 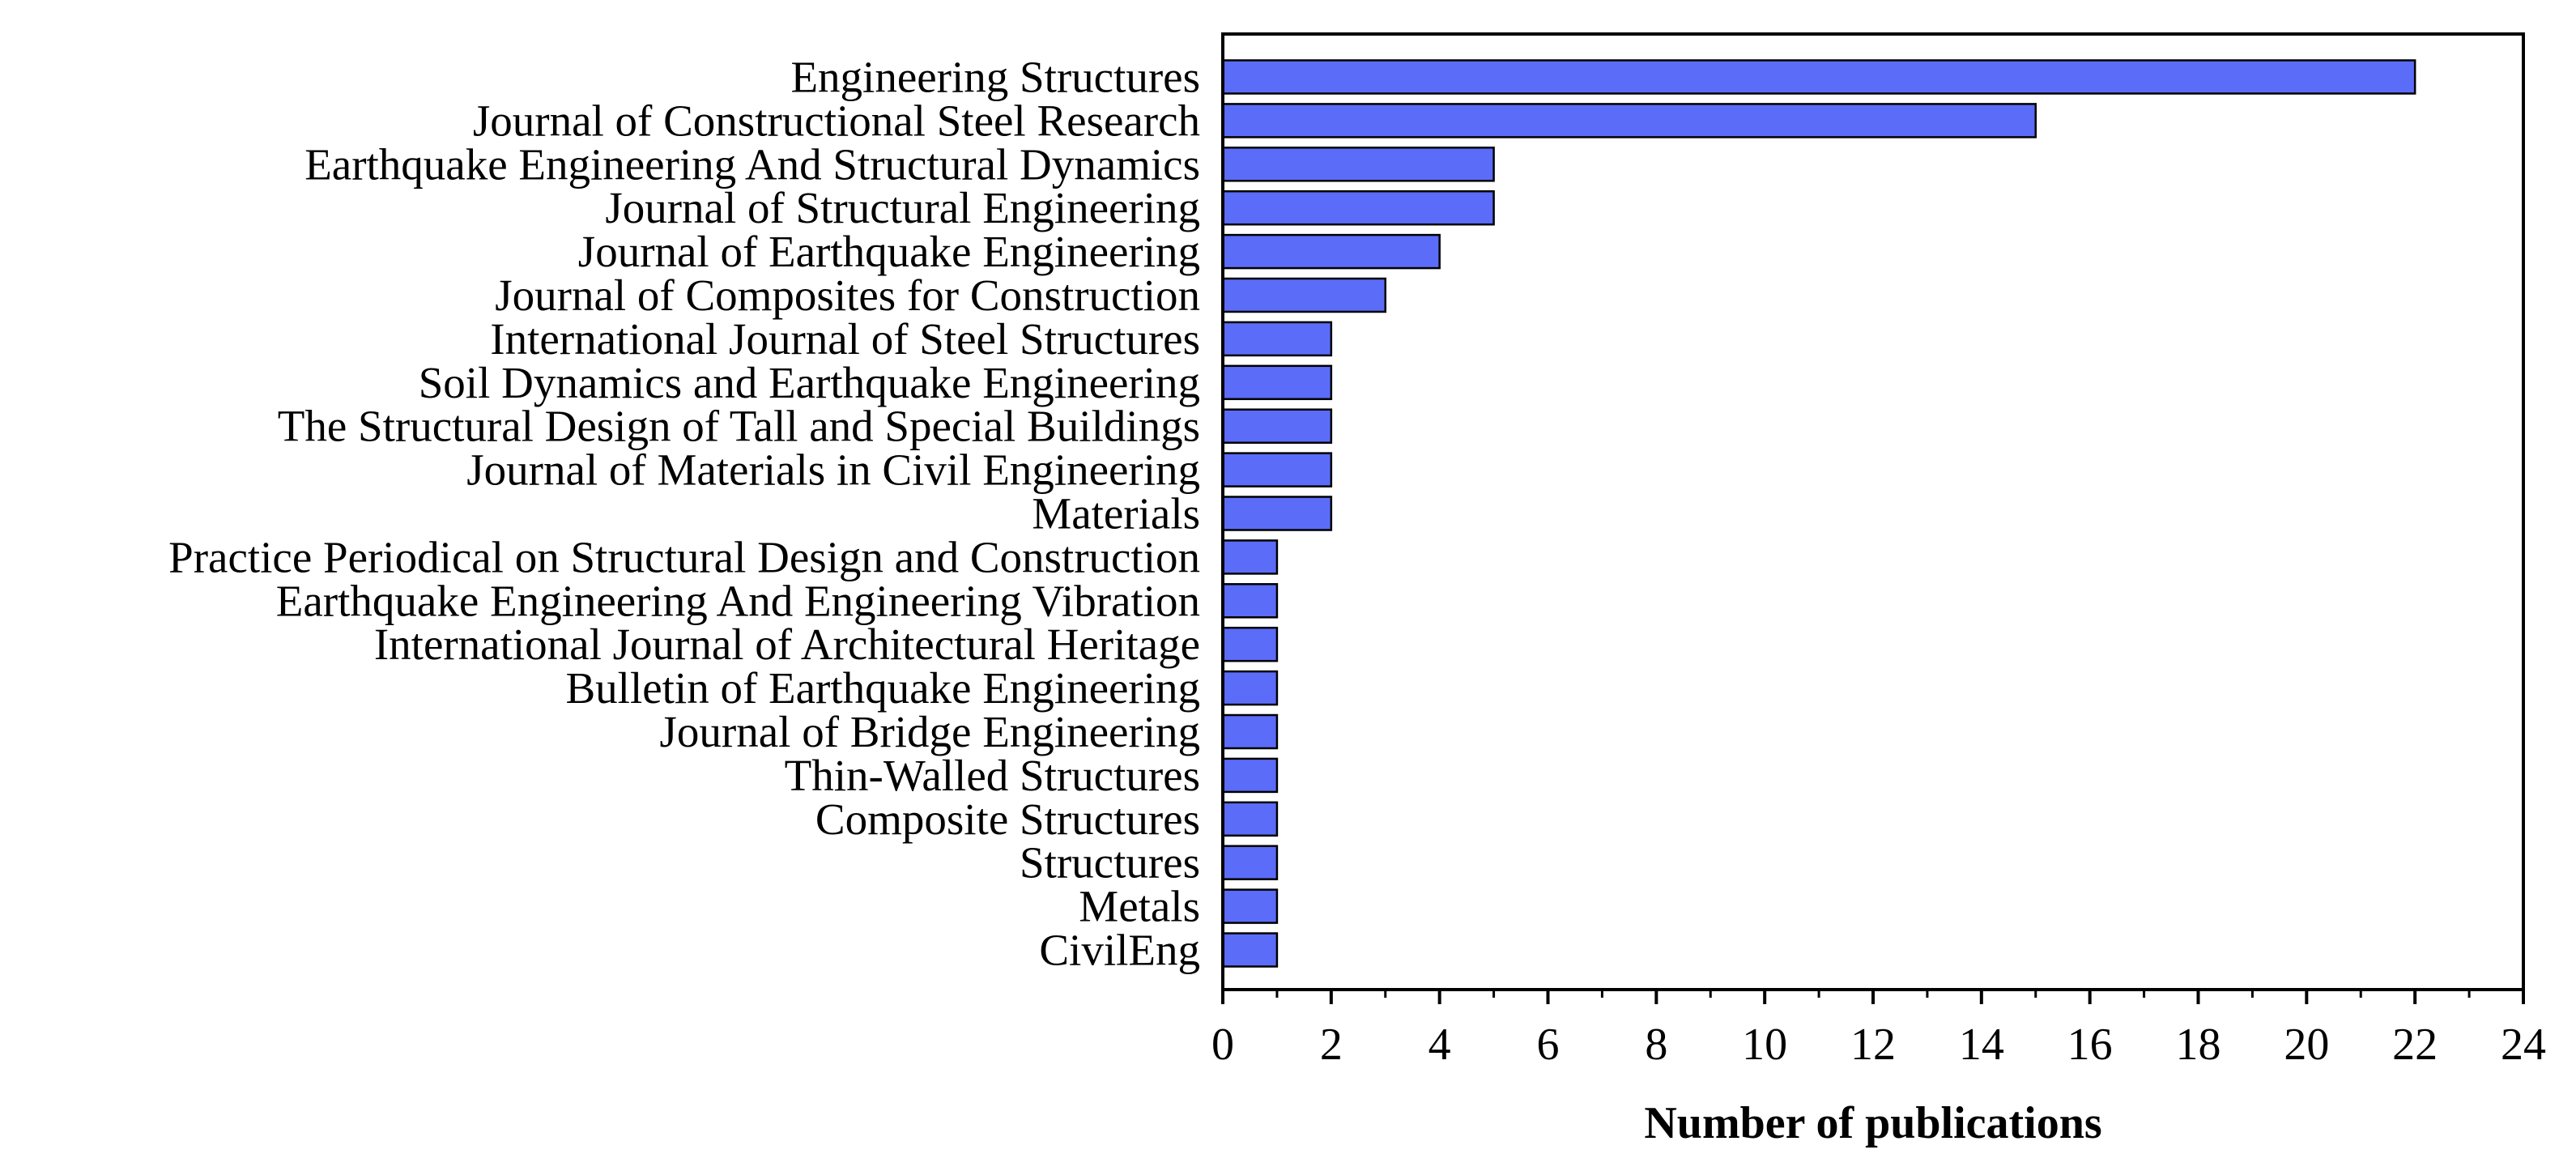 I want to click on category-label: Metals, so click(x=1139, y=907).